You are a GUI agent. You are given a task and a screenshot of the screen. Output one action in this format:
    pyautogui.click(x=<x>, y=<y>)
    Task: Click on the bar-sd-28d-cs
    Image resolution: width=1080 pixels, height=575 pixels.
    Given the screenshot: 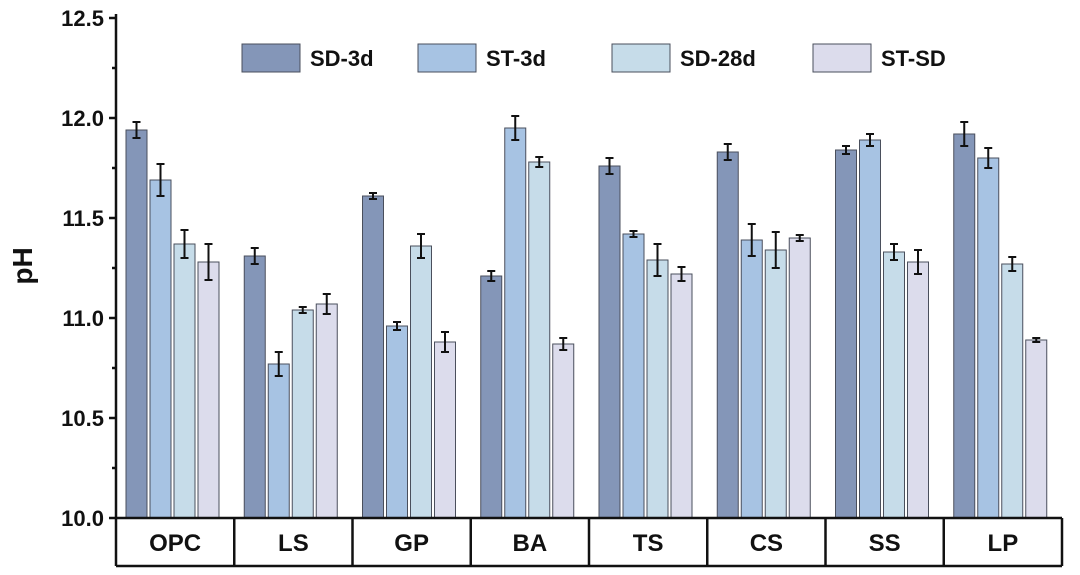 What is the action you would take?
    pyautogui.click(x=775, y=384)
    